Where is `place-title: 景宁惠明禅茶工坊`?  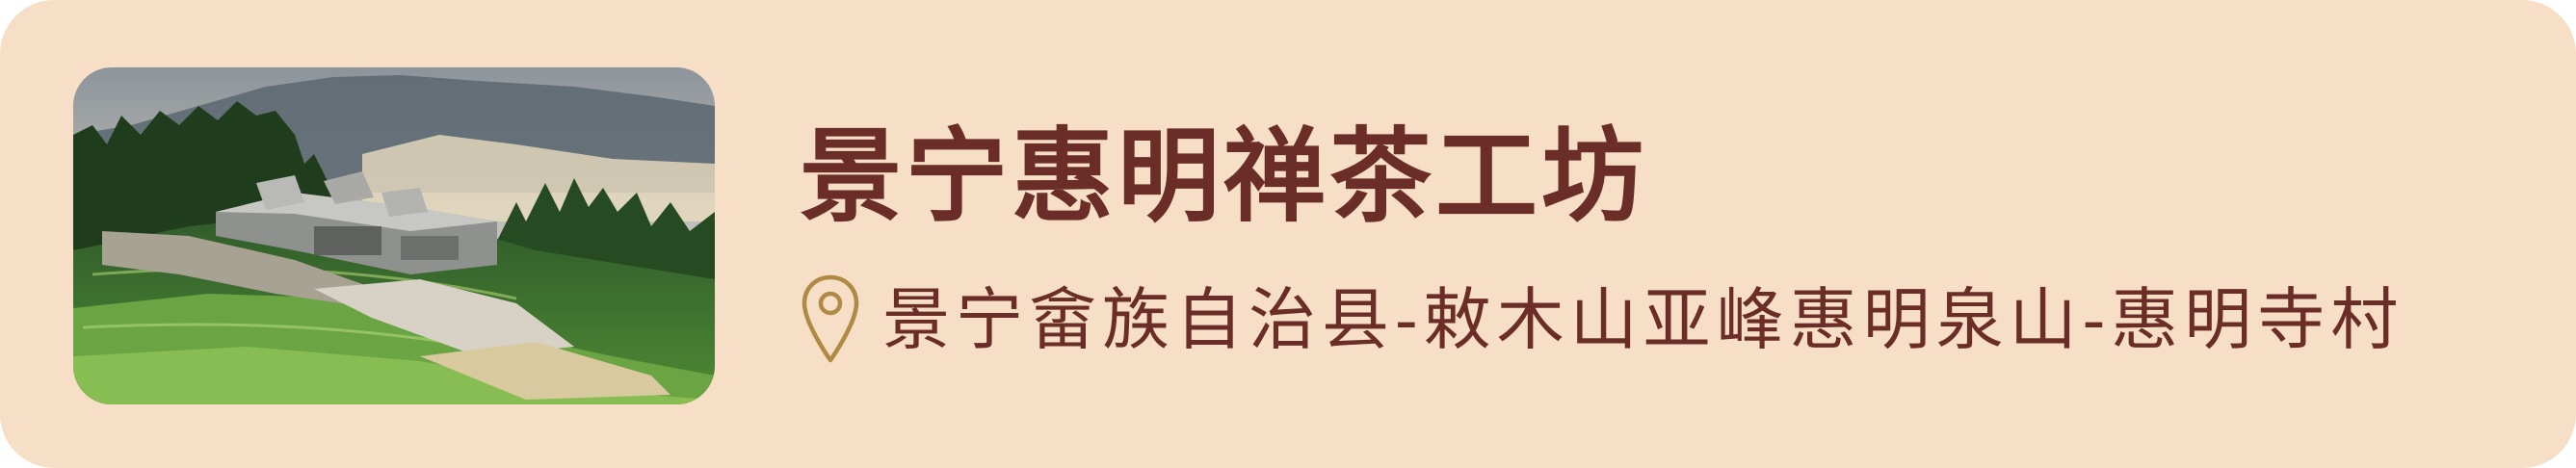 place-title: 景宁惠明禅茶工坊 is located at coordinates (1223, 176).